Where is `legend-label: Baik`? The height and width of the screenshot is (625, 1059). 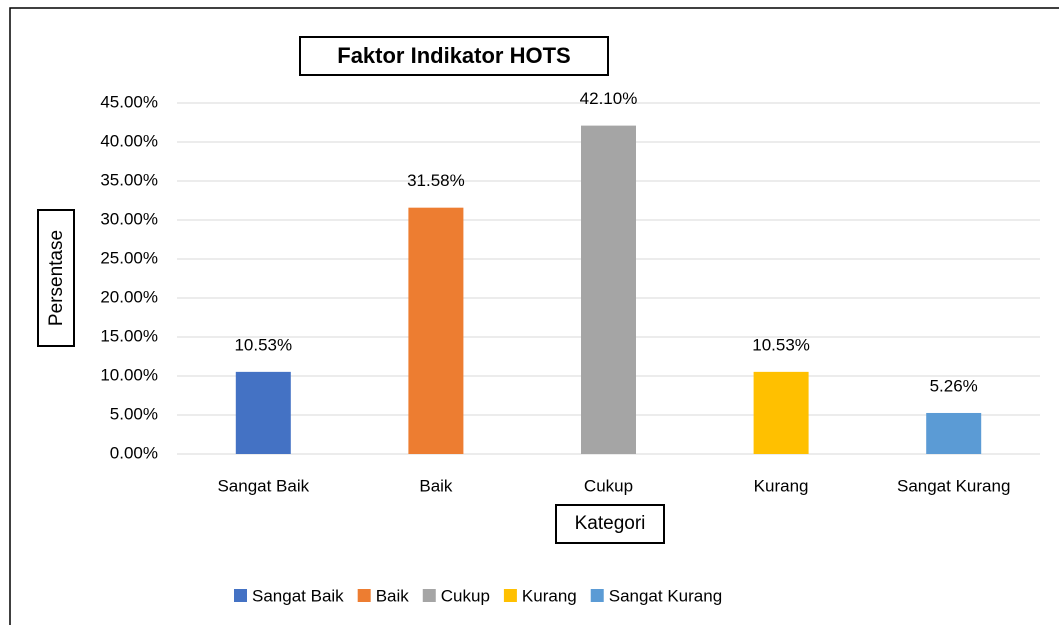
legend-label: Baik is located at coordinates (393, 595).